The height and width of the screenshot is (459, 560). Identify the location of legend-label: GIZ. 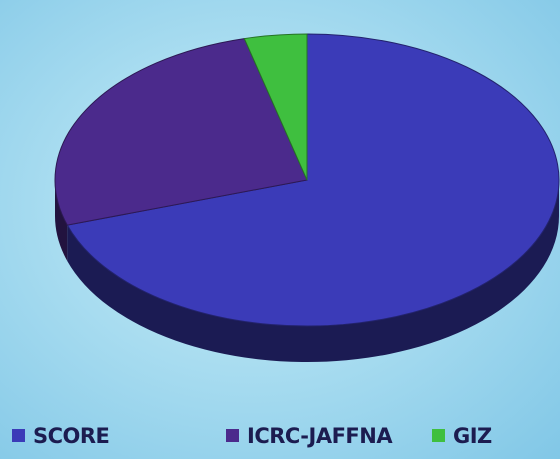
(472, 436).